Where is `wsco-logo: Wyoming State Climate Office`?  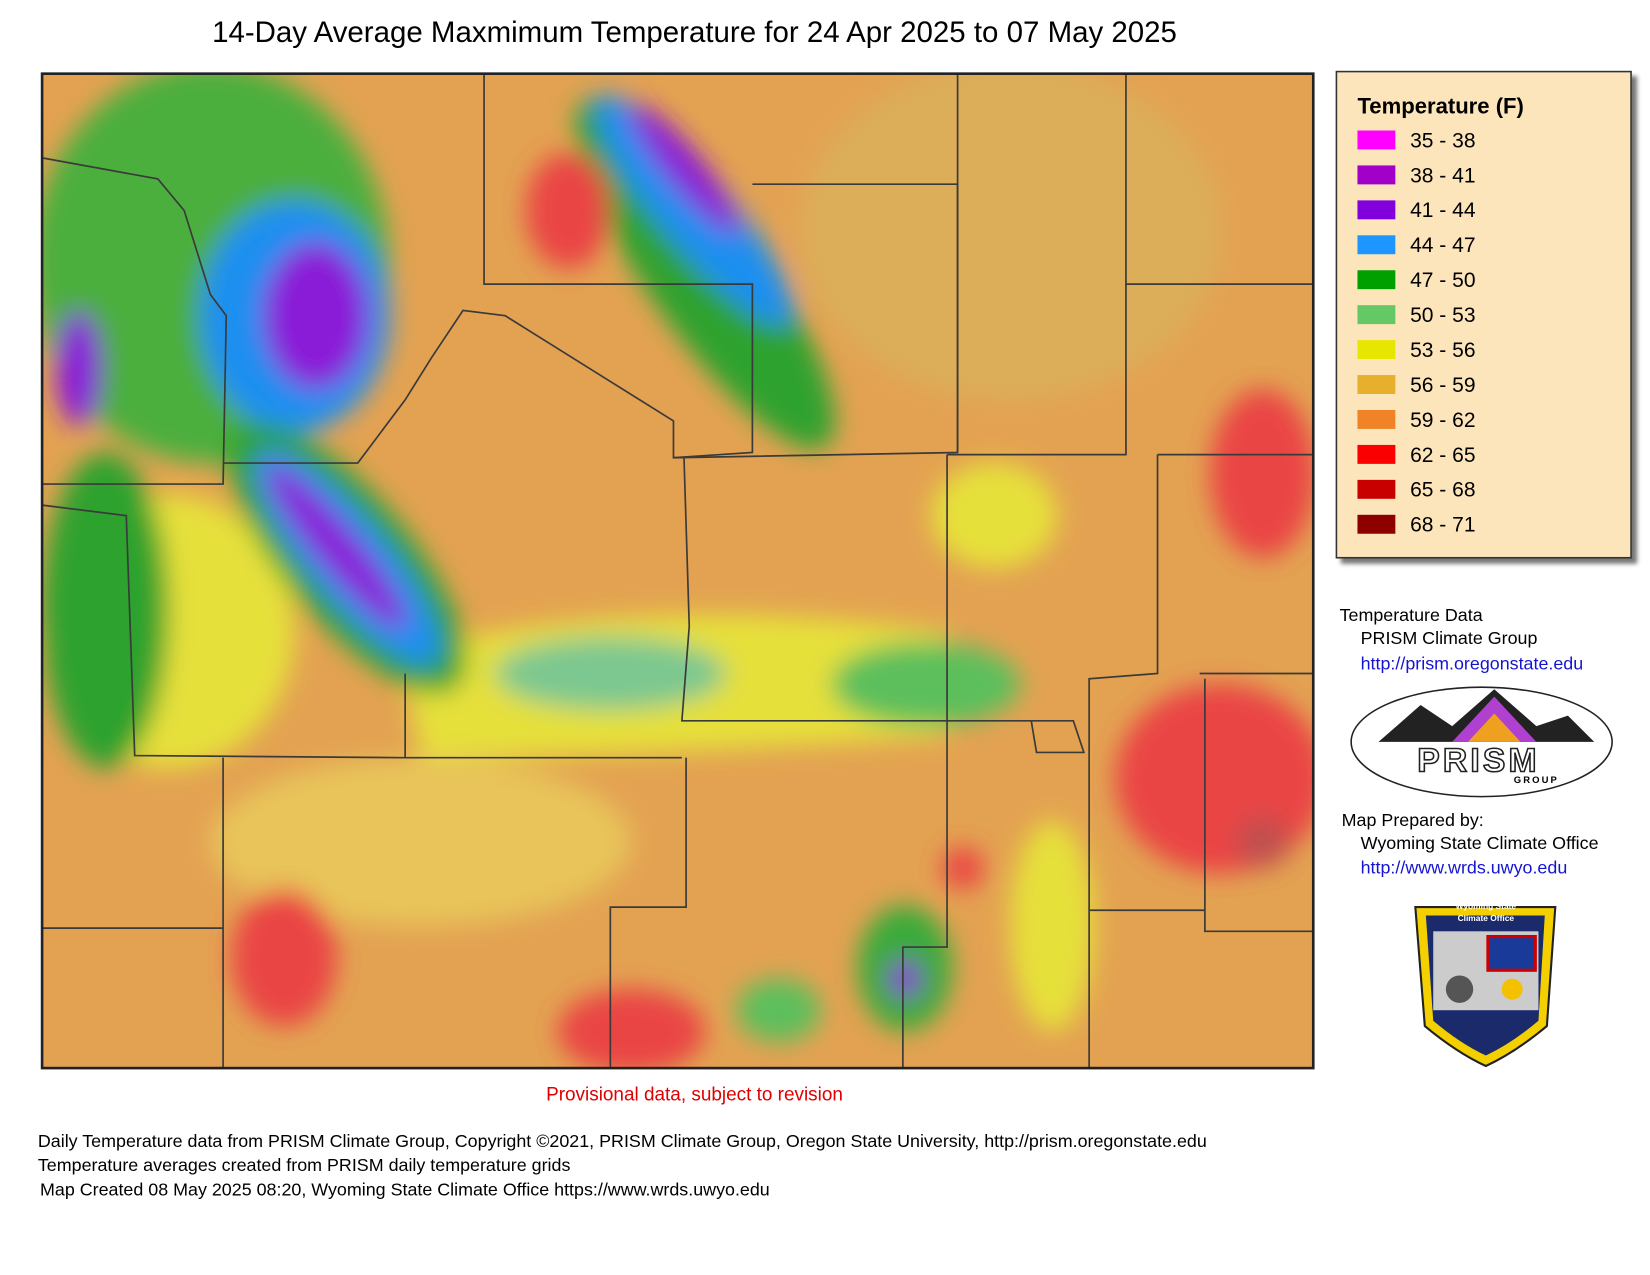 wsco-logo: Wyoming State Climate Office is located at coordinates (1485, 984).